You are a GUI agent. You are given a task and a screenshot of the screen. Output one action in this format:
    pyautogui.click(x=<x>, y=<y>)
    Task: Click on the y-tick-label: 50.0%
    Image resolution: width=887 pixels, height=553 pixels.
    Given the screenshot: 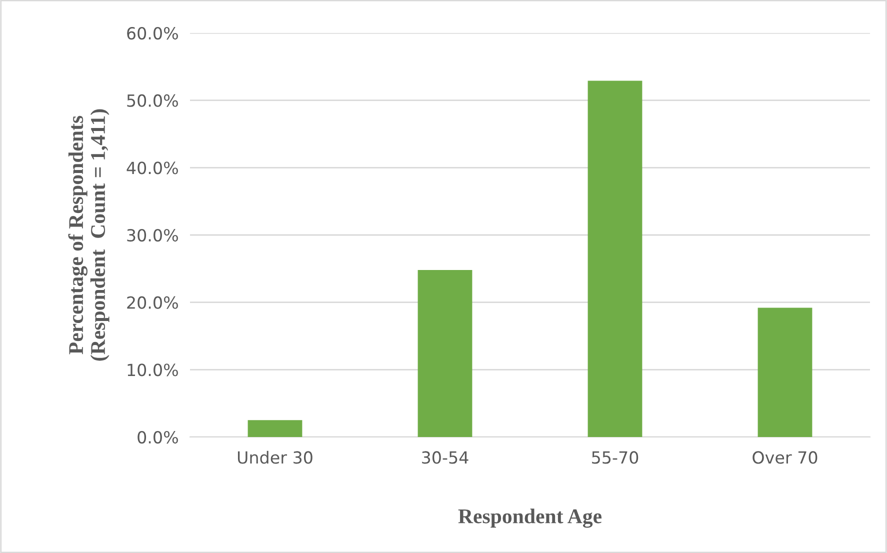 What is the action you would take?
    pyautogui.click(x=152, y=100)
    